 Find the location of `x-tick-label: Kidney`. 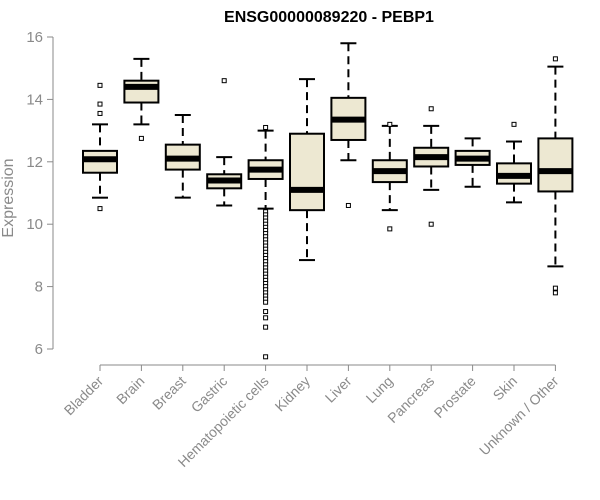

x-tick-label: Kidney is located at coordinates (293, 394).